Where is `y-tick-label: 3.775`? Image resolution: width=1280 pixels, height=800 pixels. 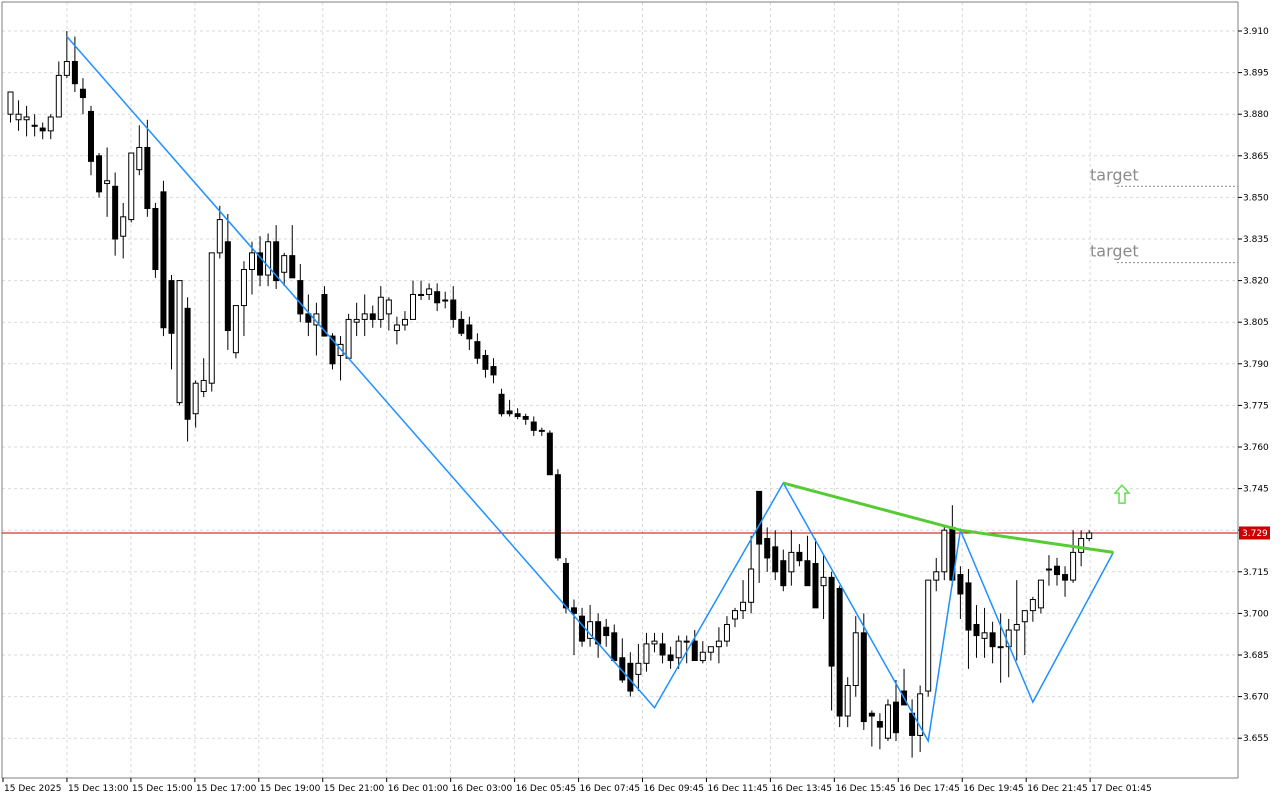
y-tick-label: 3.775 is located at coordinates (1256, 406).